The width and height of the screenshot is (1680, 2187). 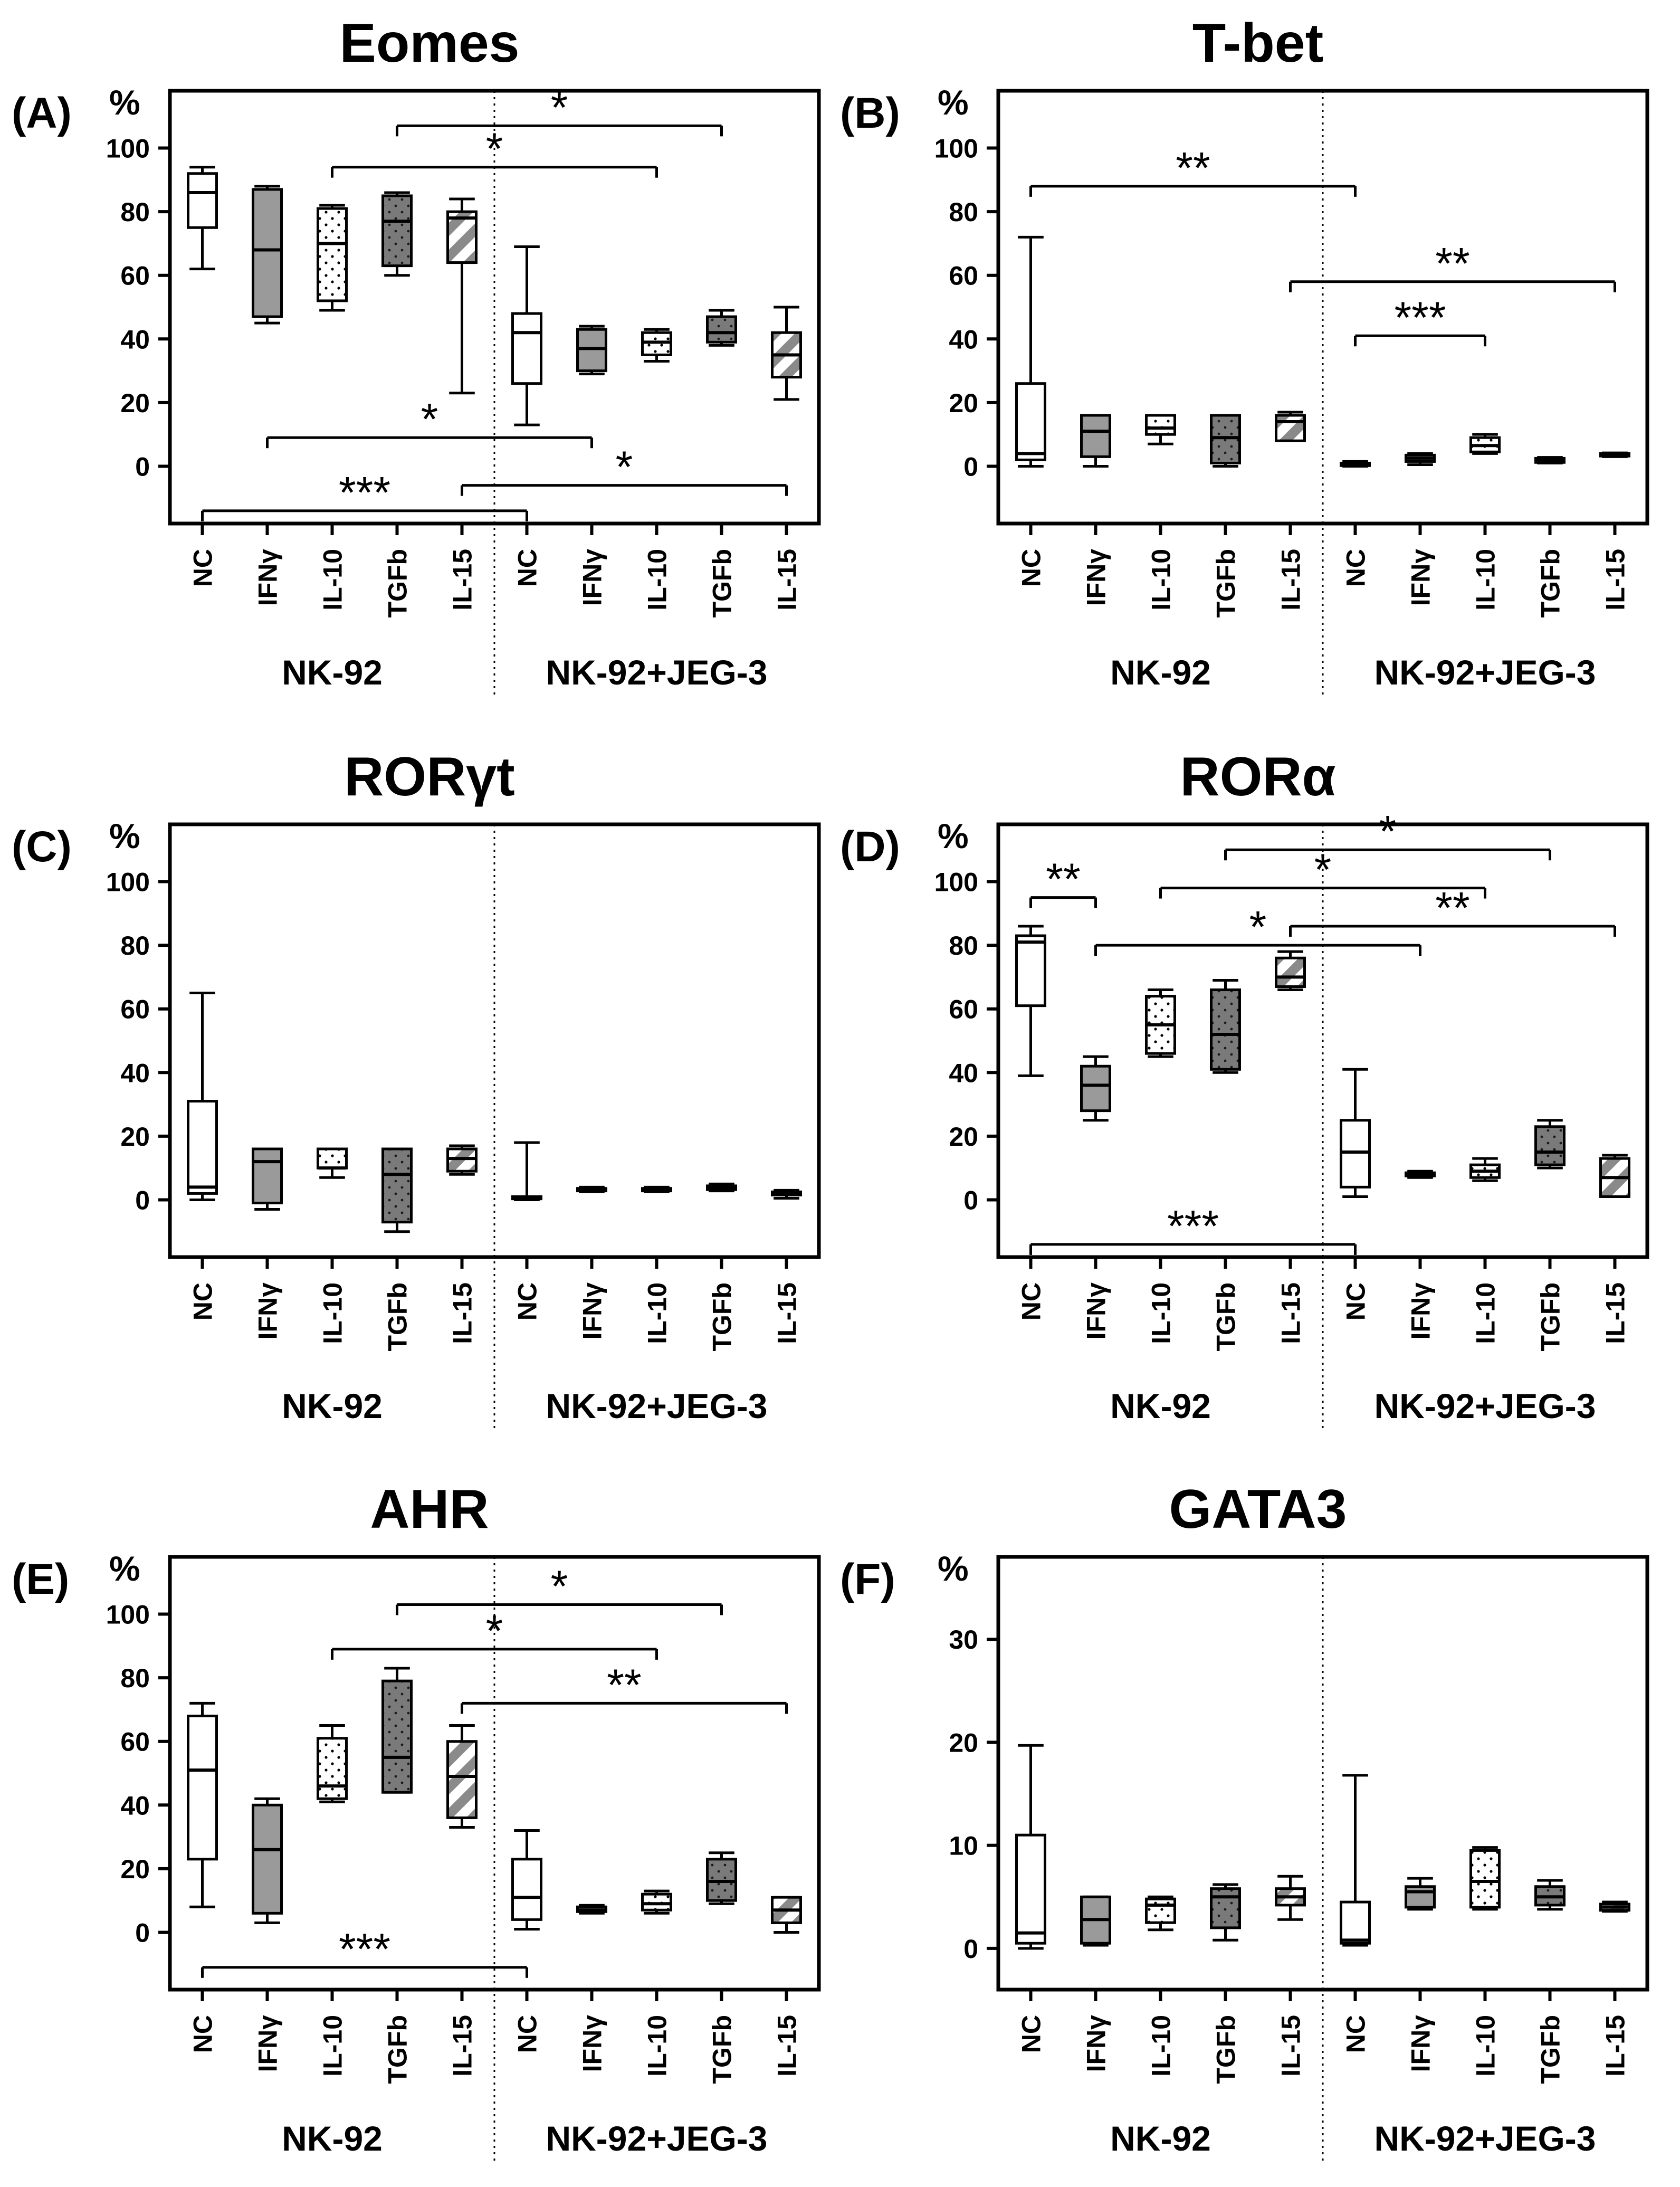 I want to click on panel-letter: (A), so click(x=42, y=113).